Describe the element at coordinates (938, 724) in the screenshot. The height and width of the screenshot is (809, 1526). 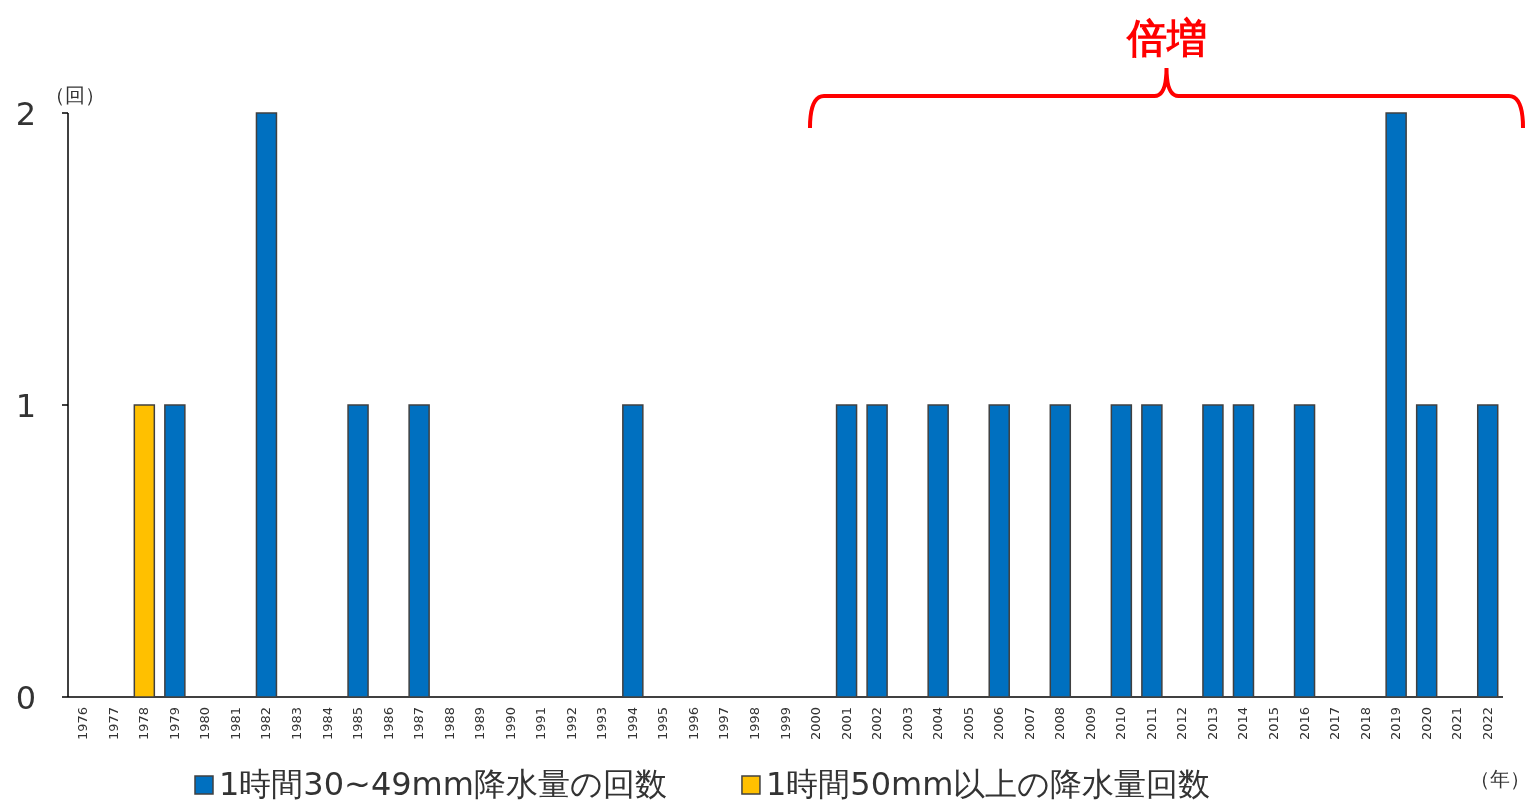
I see `x-tick-label: 2004` at that location.